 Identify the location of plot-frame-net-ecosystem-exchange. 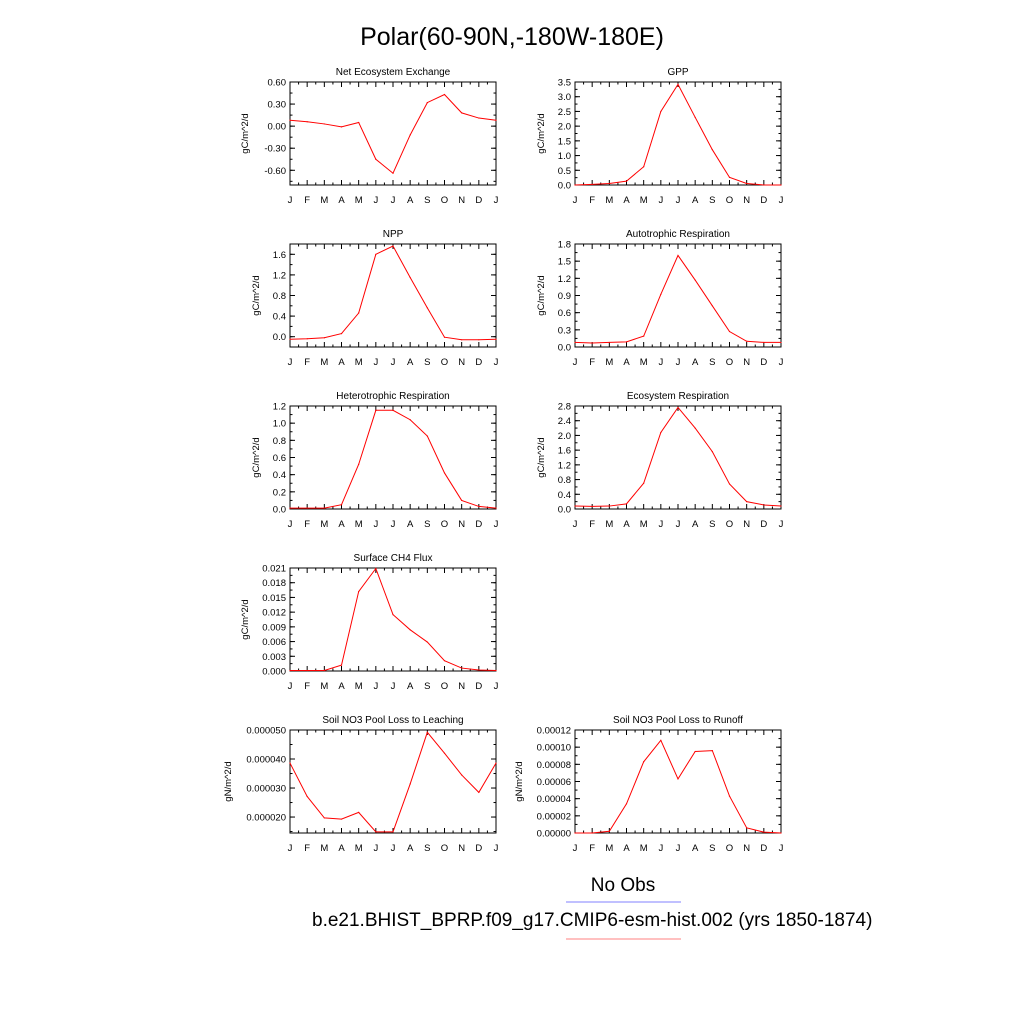
(393, 133).